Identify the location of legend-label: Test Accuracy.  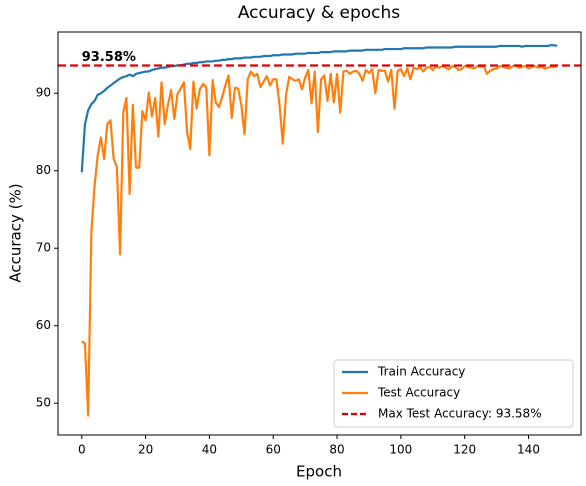
(418, 393).